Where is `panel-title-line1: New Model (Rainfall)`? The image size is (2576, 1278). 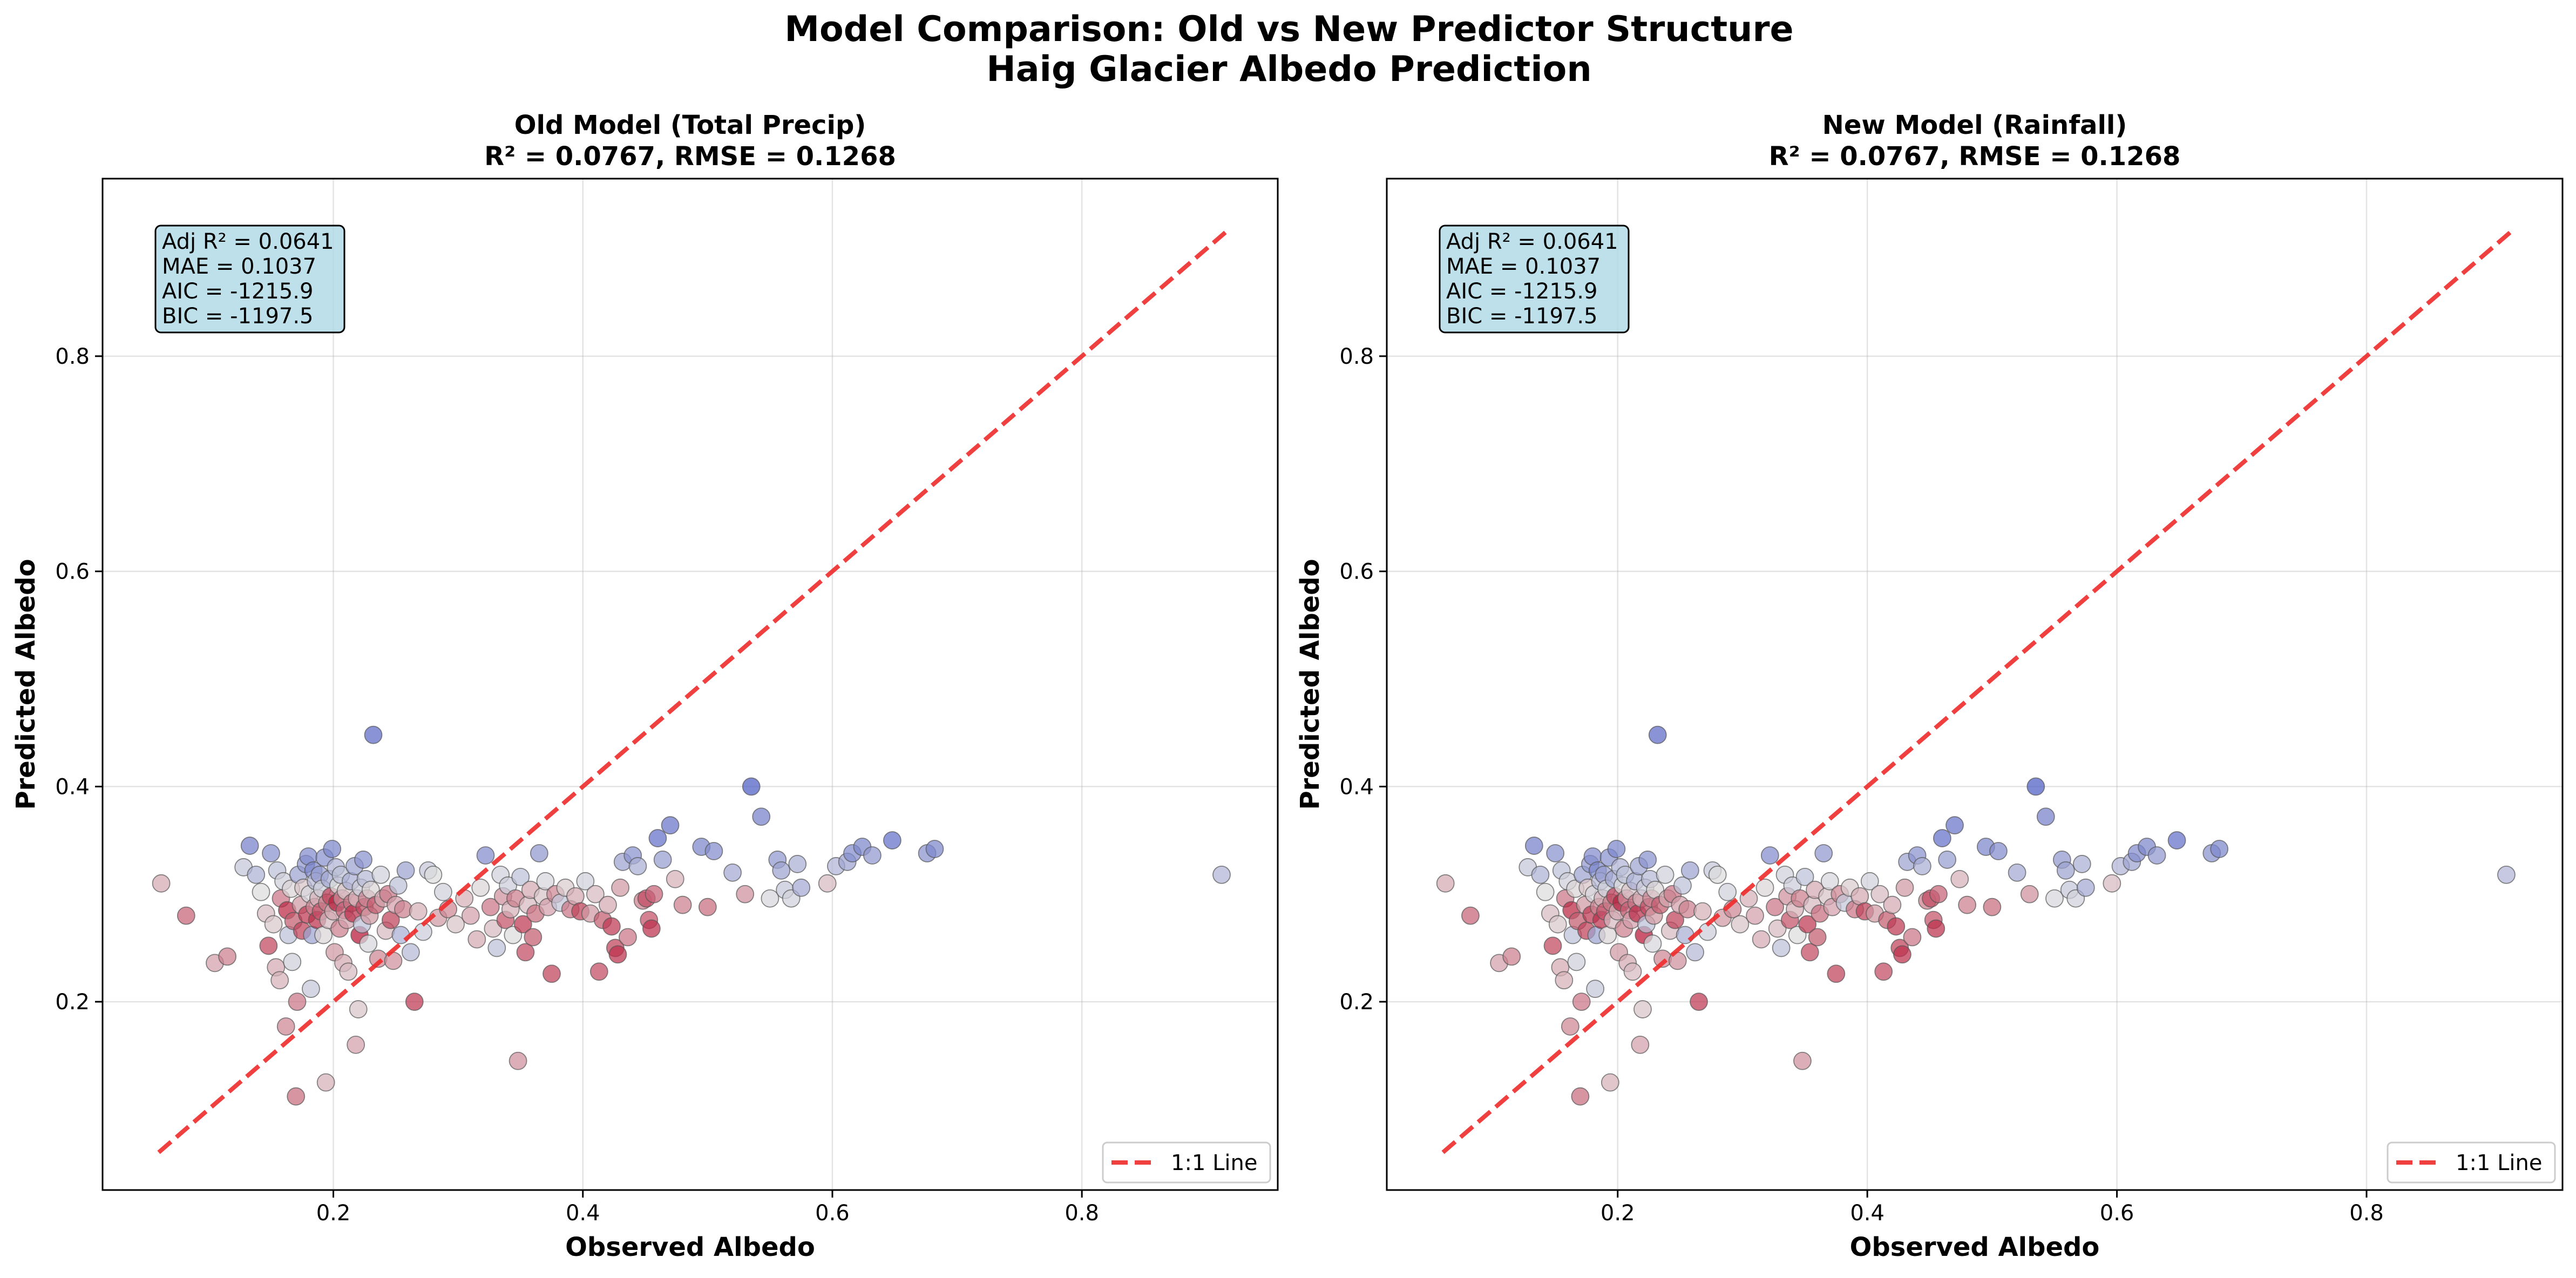
panel-title-line1: New Model (Rainfall) is located at coordinates (1975, 125).